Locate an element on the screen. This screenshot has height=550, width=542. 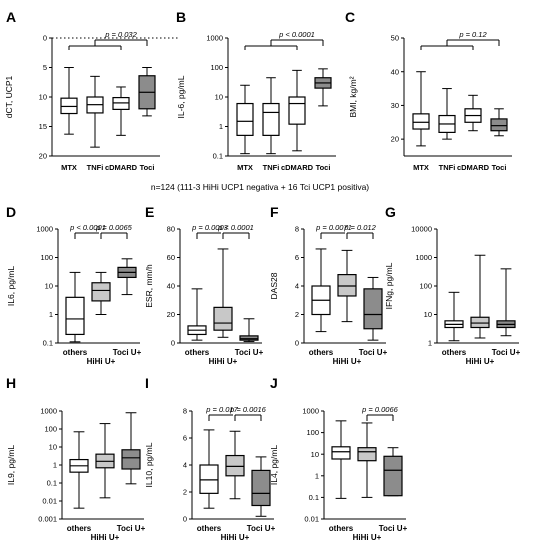
y-tick-label: 0.1 is located at coordinates (314, 497).